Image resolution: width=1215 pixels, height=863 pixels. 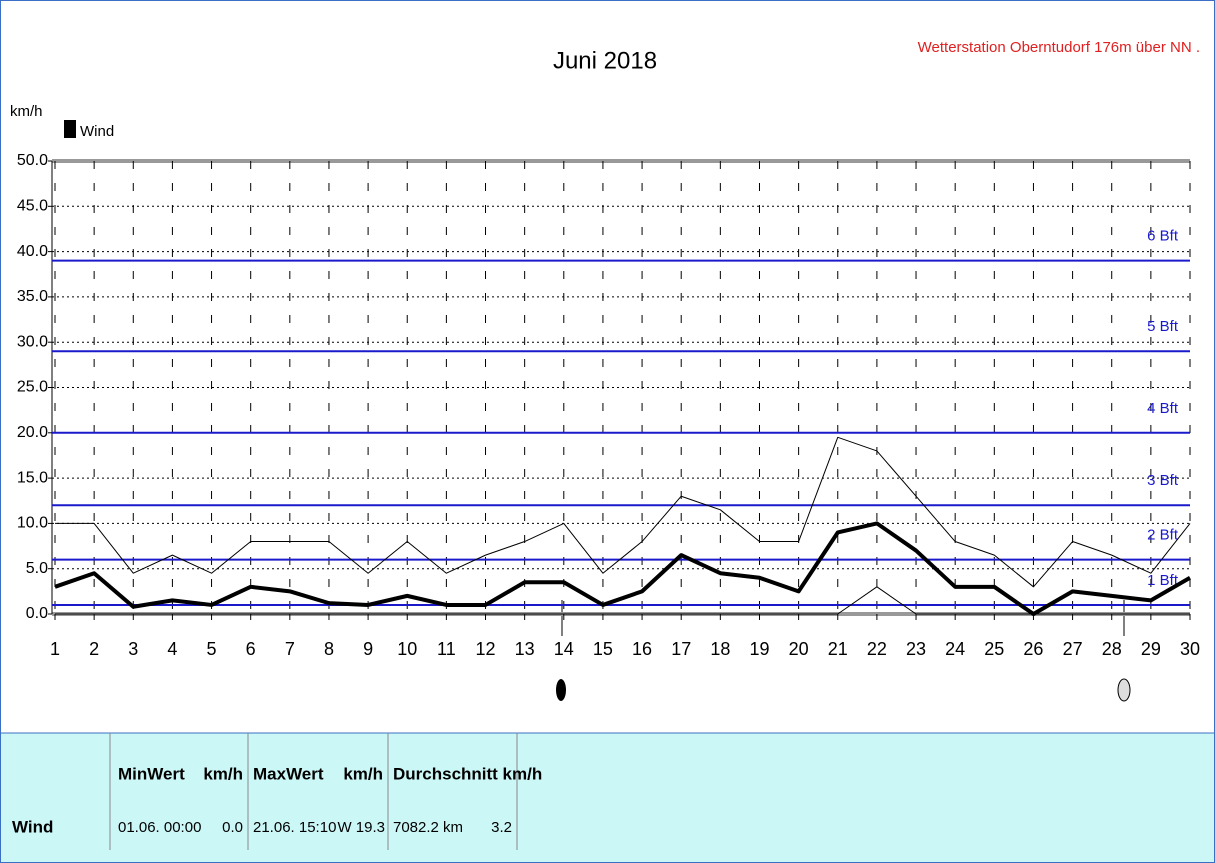 What do you see at coordinates (94, 649) in the screenshot?
I see `x-tick-label: 2` at bounding box center [94, 649].